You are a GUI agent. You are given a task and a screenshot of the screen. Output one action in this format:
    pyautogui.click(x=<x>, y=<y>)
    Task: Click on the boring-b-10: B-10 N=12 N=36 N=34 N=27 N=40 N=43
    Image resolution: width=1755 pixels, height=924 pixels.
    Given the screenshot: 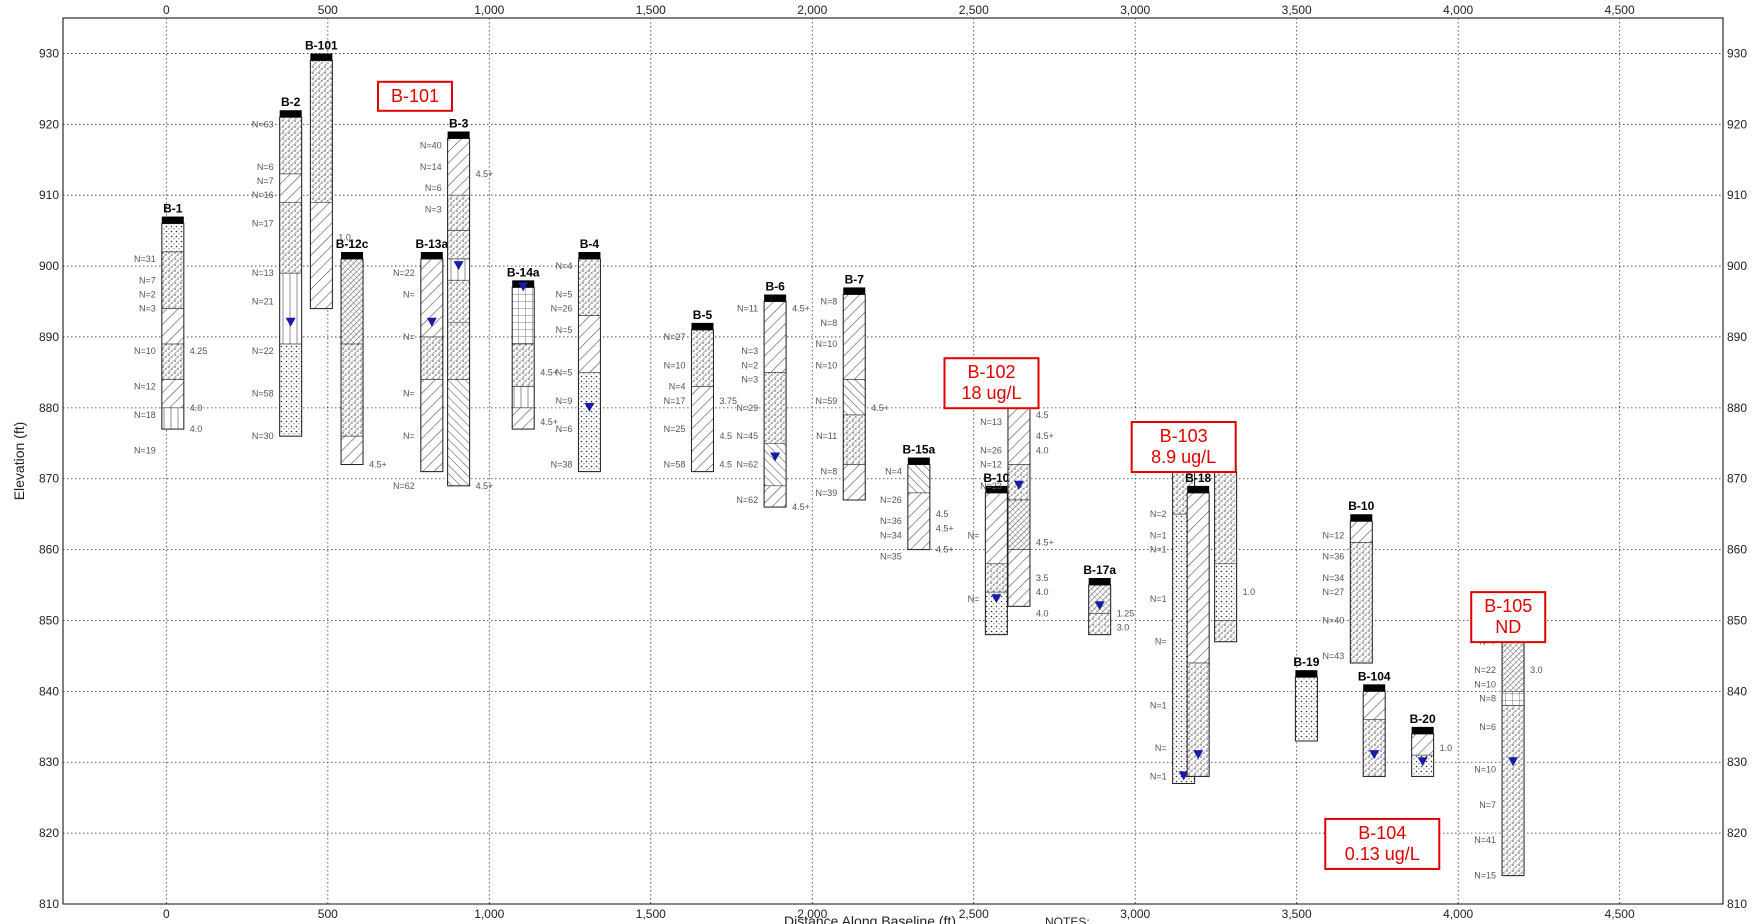 What is the action you would take?
    pyautogui.click(x=1349, y=581)
    